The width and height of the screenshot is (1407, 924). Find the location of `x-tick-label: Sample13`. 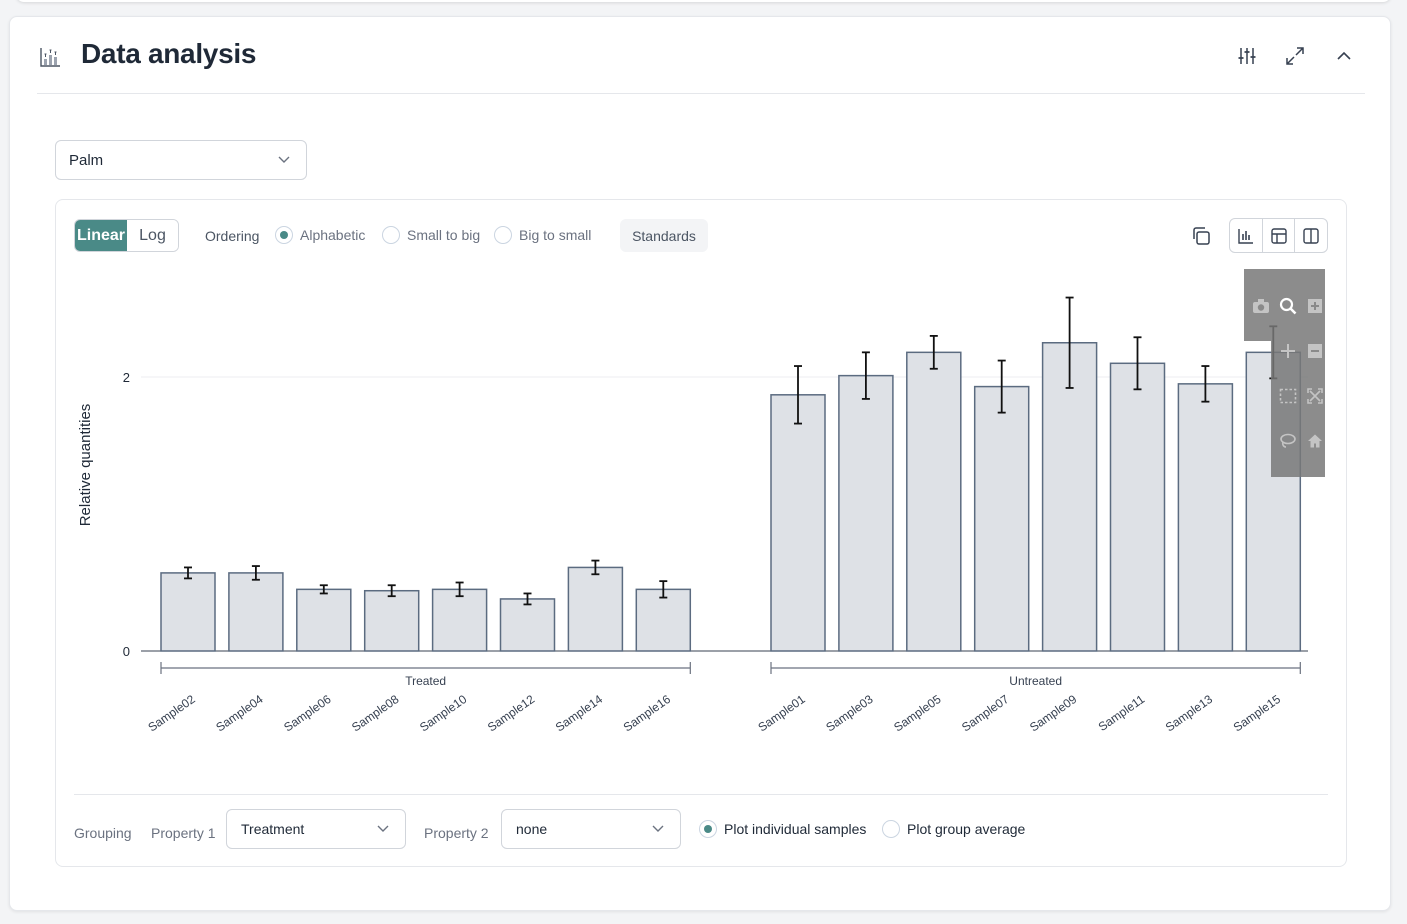

x-tick-label: Sample13 is located at coordinates (1189, 713).